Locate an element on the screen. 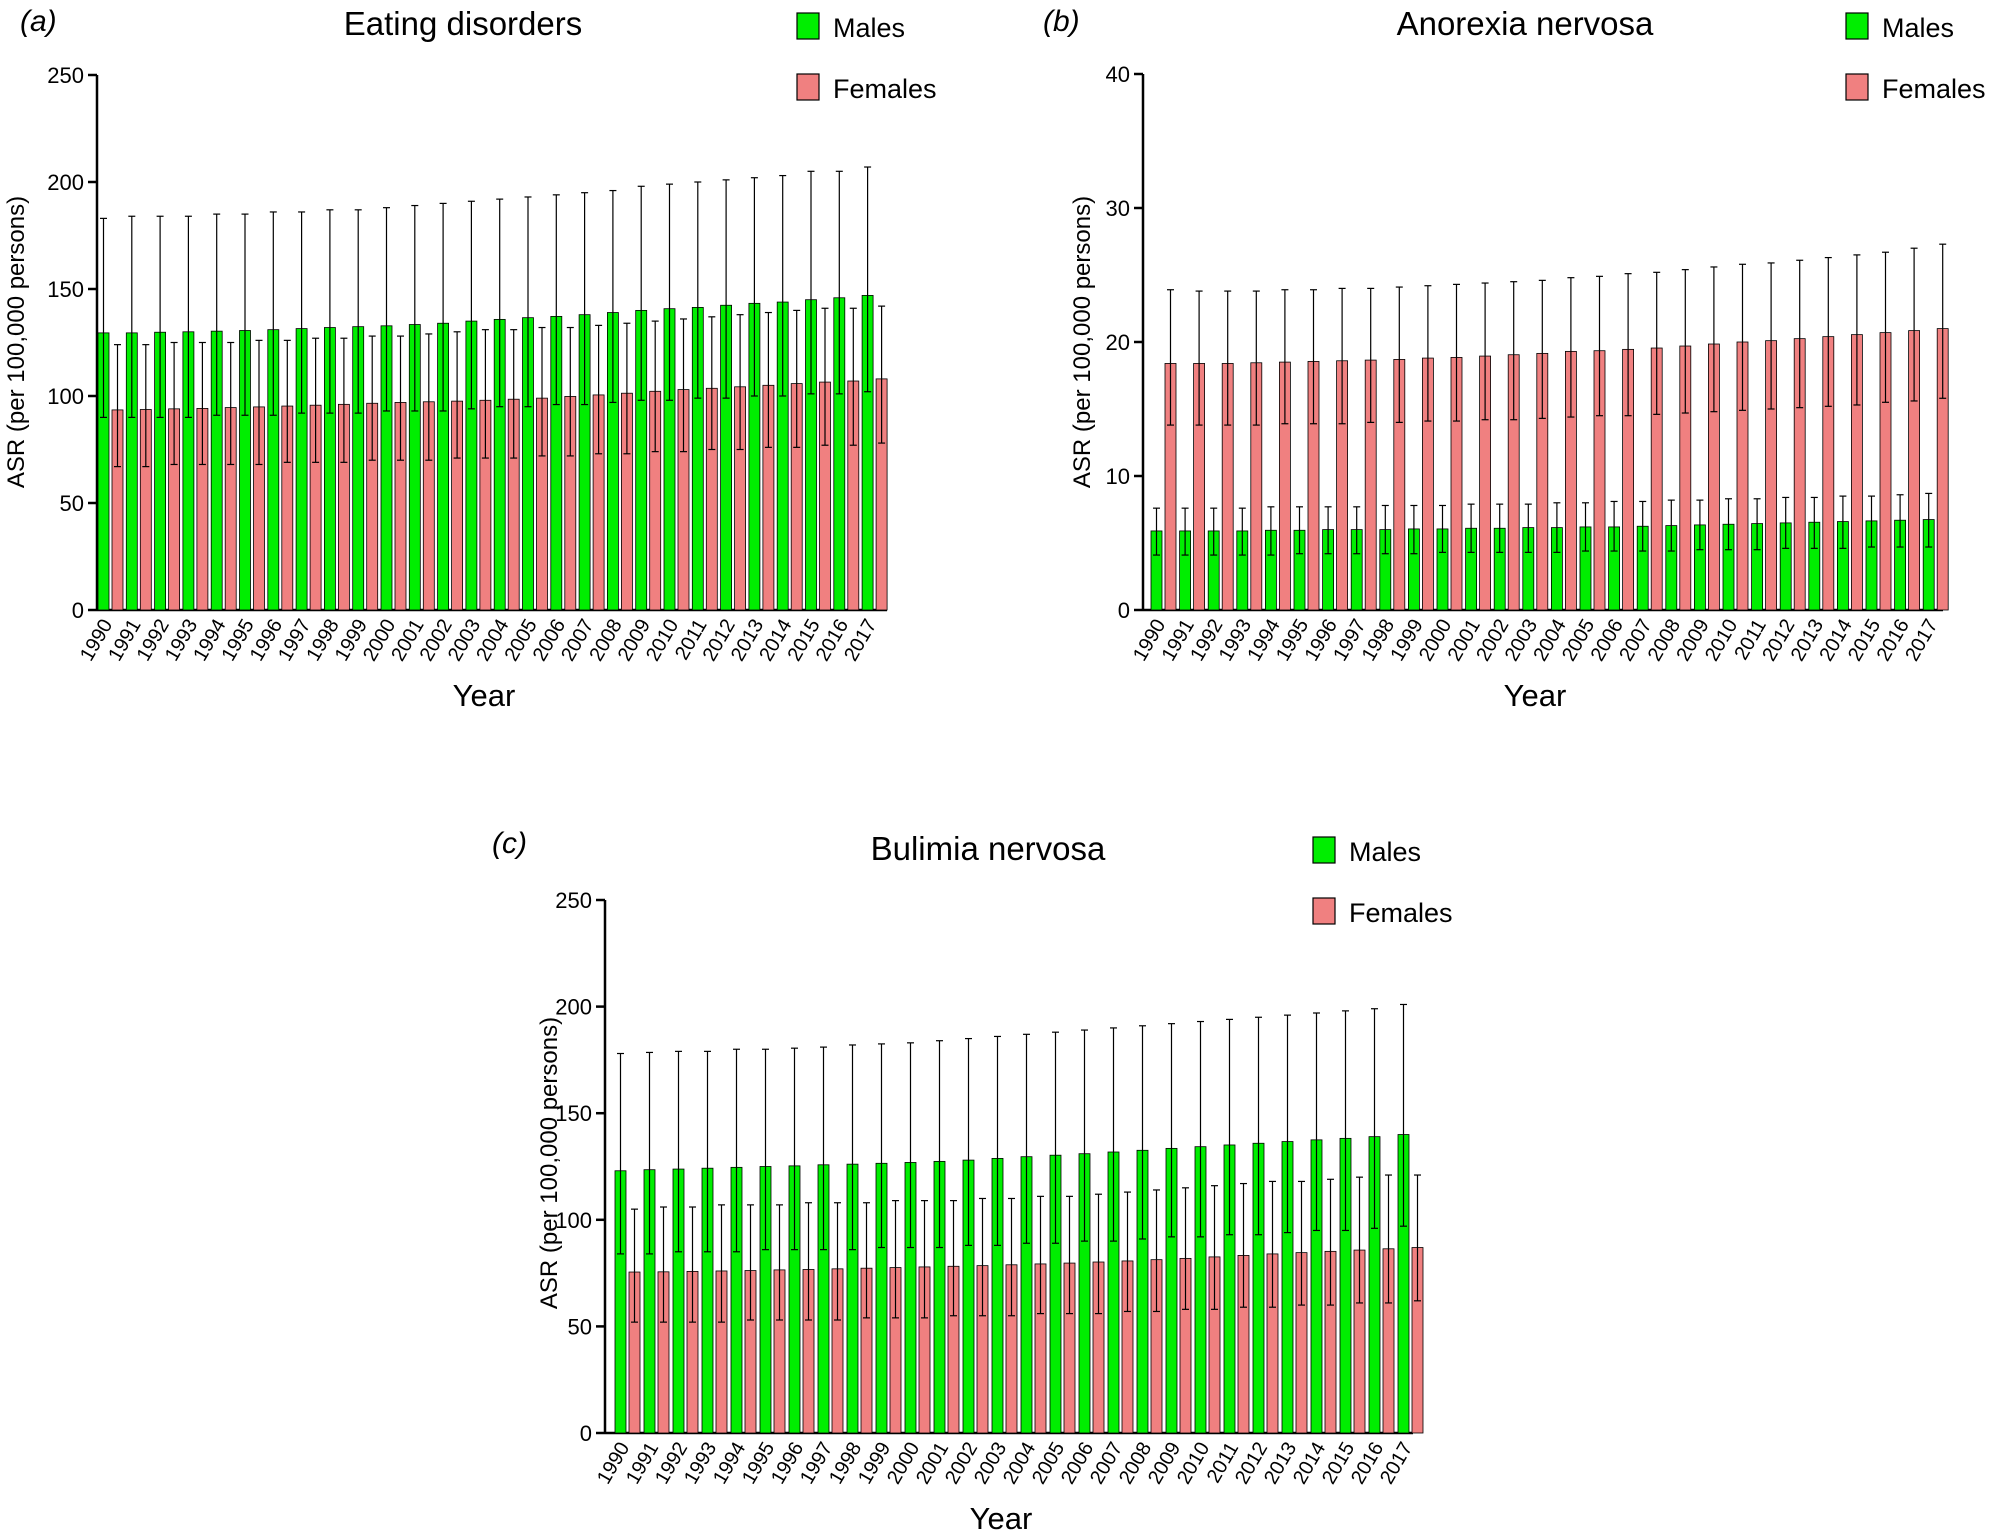 This screenshot has height=1533, width=2000. x-tick-label: 2017 is located at coordinates (1396, 1464).